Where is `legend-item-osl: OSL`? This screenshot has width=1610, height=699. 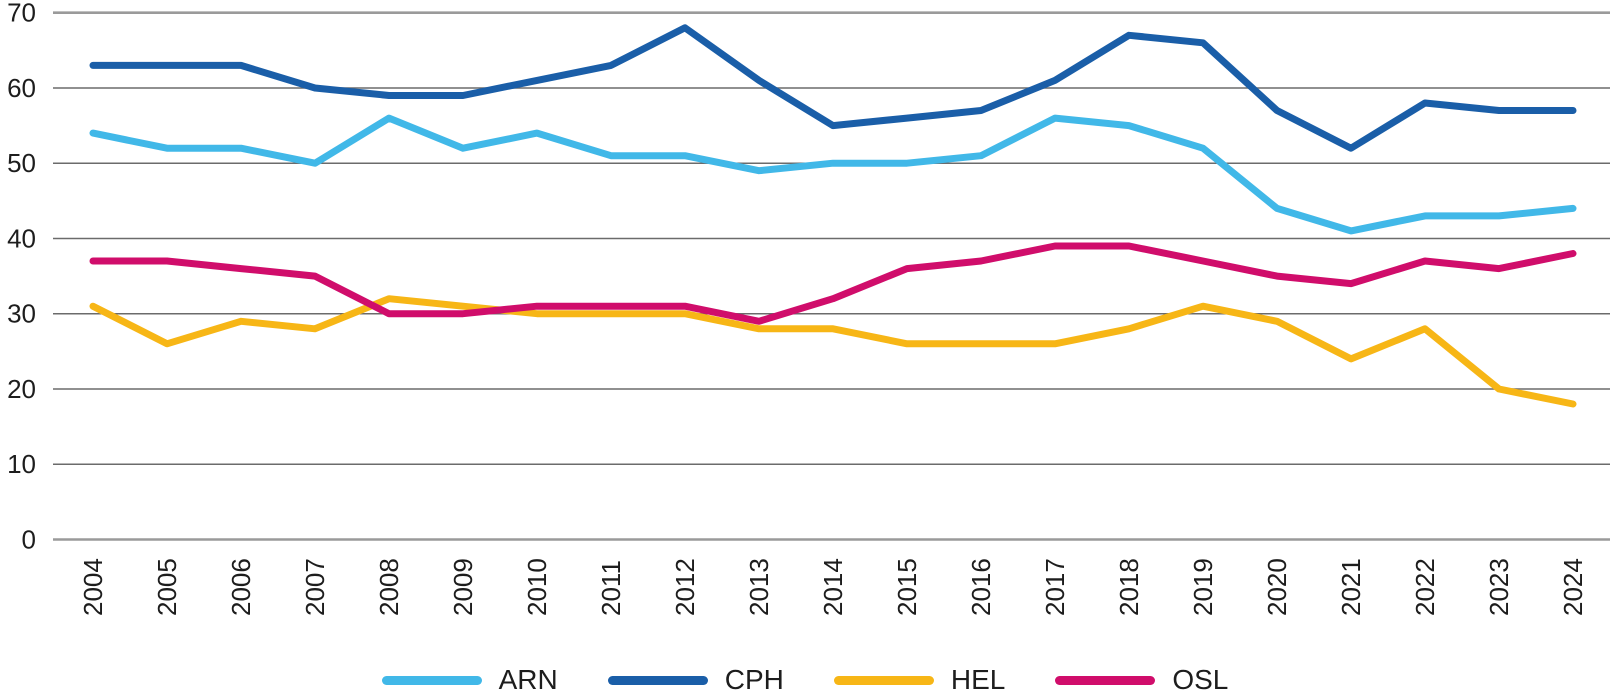
legend-item-osl: OSL is located at coordinates (1141, 680).